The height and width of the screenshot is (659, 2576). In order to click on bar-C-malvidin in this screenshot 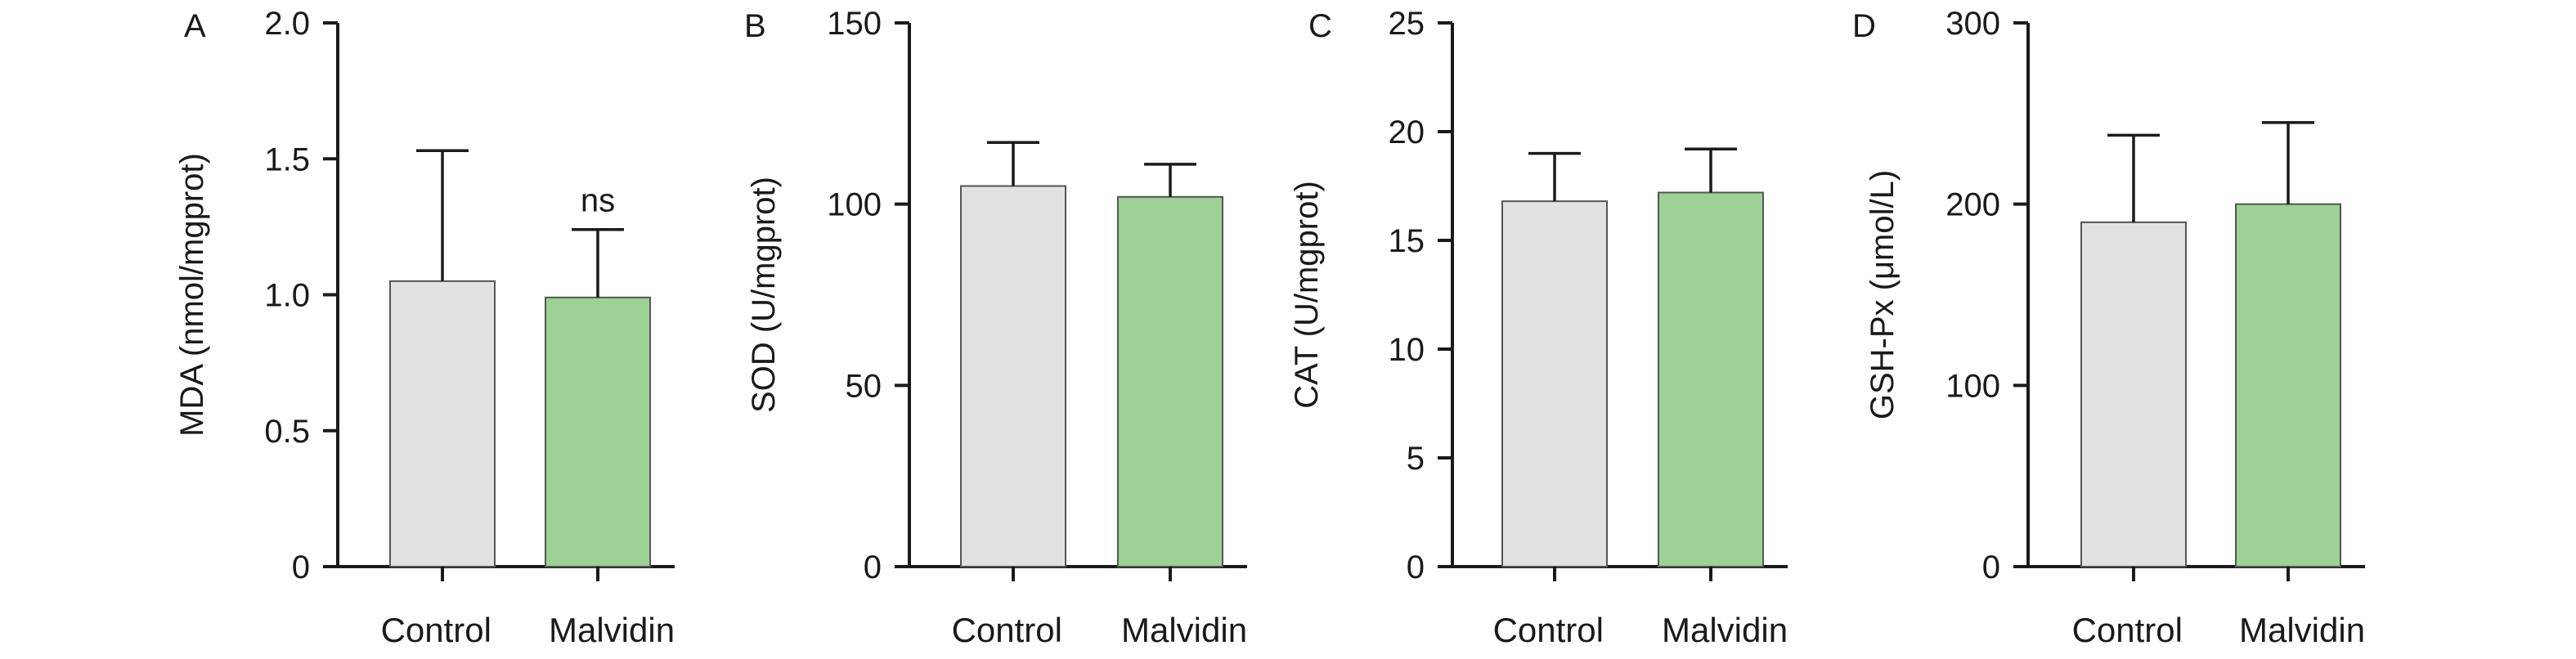, I will do `click(1711, 379)`.